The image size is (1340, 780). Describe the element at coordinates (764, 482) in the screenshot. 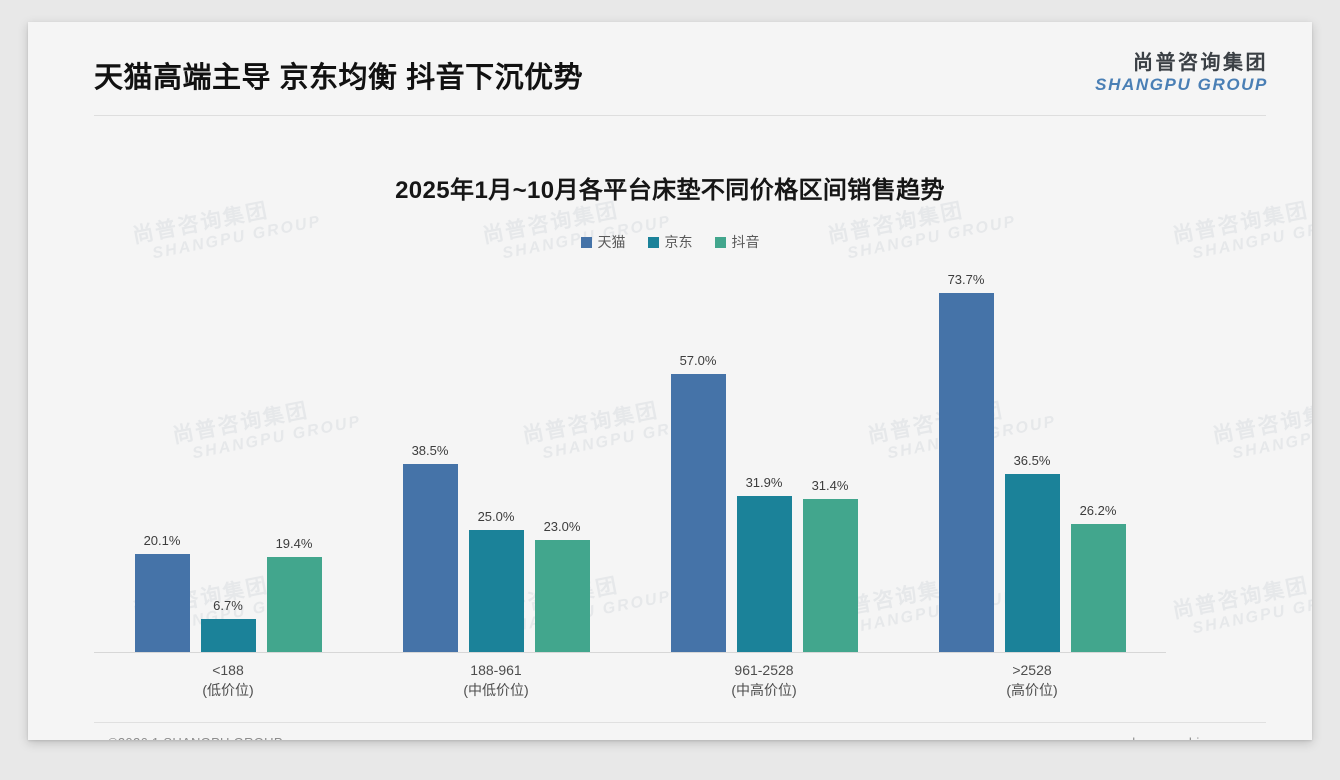

I see `bar-value-label: 31.9%` at that location.